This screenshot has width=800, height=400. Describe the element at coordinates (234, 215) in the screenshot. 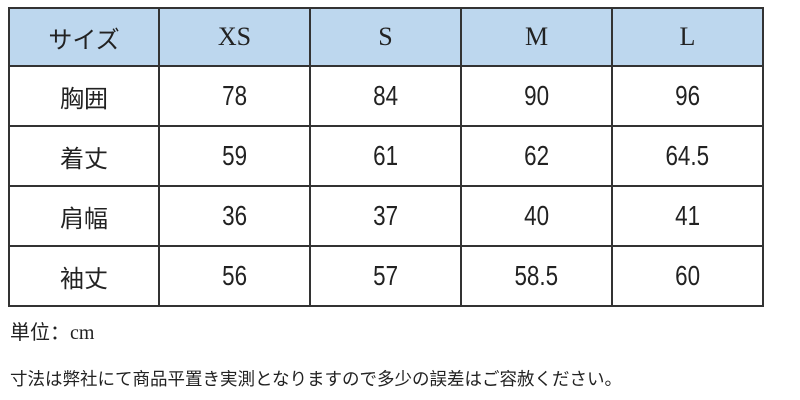

I see `cell-value: 36` at that location.